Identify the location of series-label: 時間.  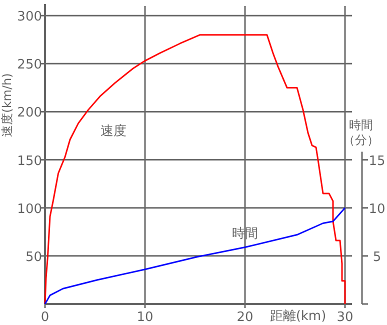
(245, 234).